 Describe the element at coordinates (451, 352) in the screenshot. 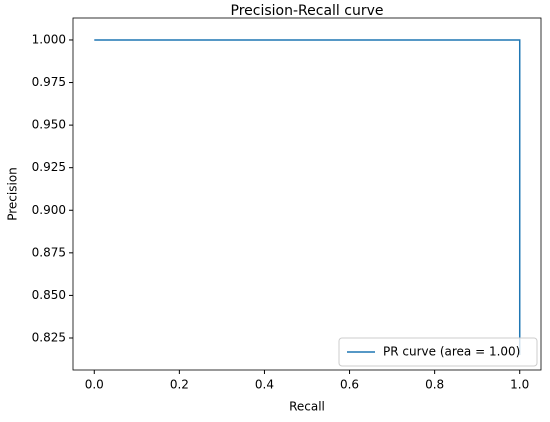

I see `legend-label: PR curve (area = 1.00)` at that location.